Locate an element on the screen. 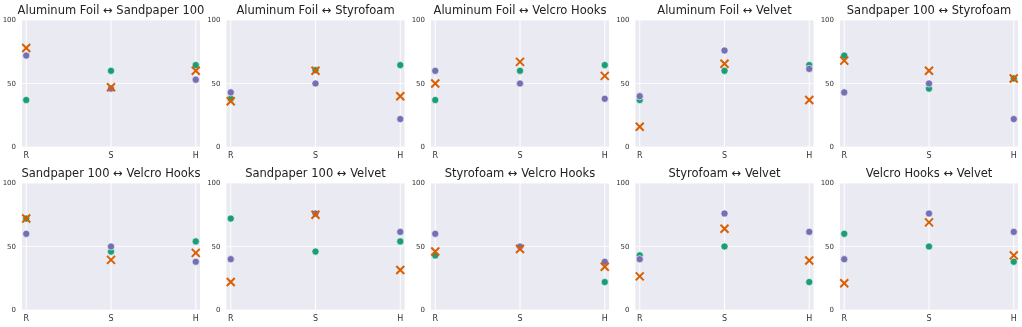 This screenshot has width=1022, height=327. chart-title: Sandpaper 100 ↔ Styrofoam is located at coordinates (929, 10).